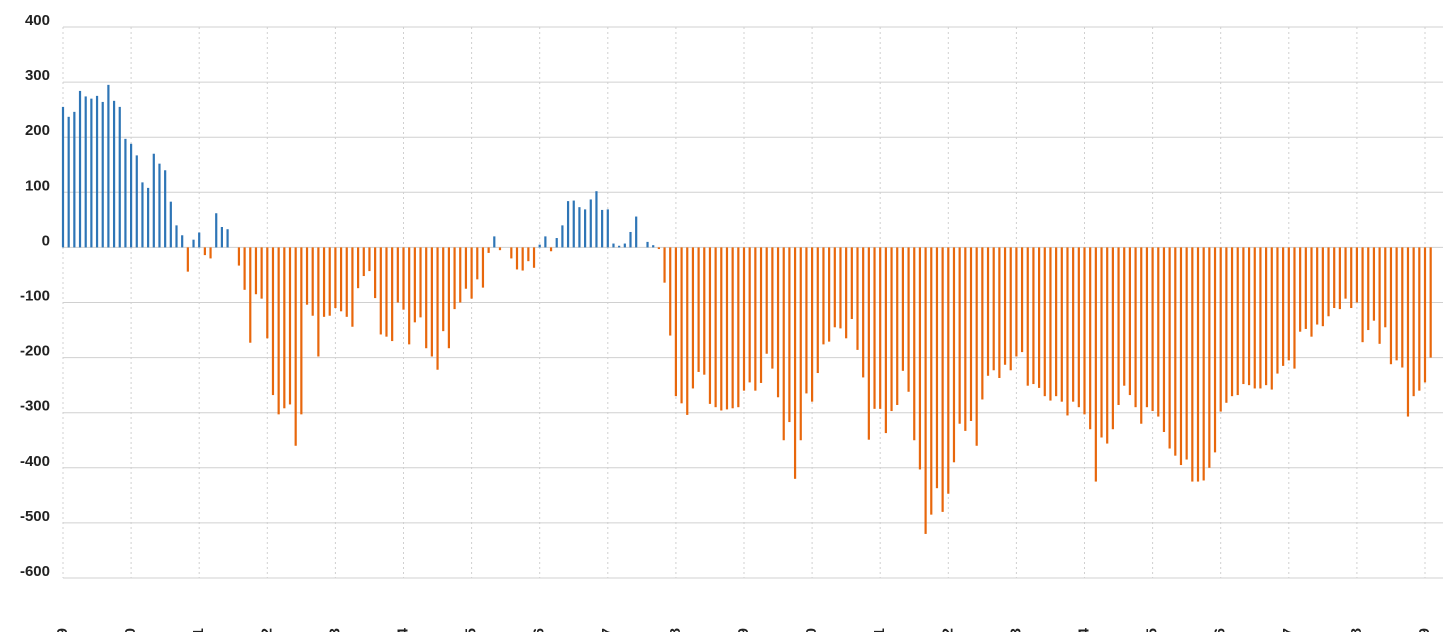  Describe the element at coordinates (35, 571) in the screenshot. I see `y-tick-label: -600` at that location.